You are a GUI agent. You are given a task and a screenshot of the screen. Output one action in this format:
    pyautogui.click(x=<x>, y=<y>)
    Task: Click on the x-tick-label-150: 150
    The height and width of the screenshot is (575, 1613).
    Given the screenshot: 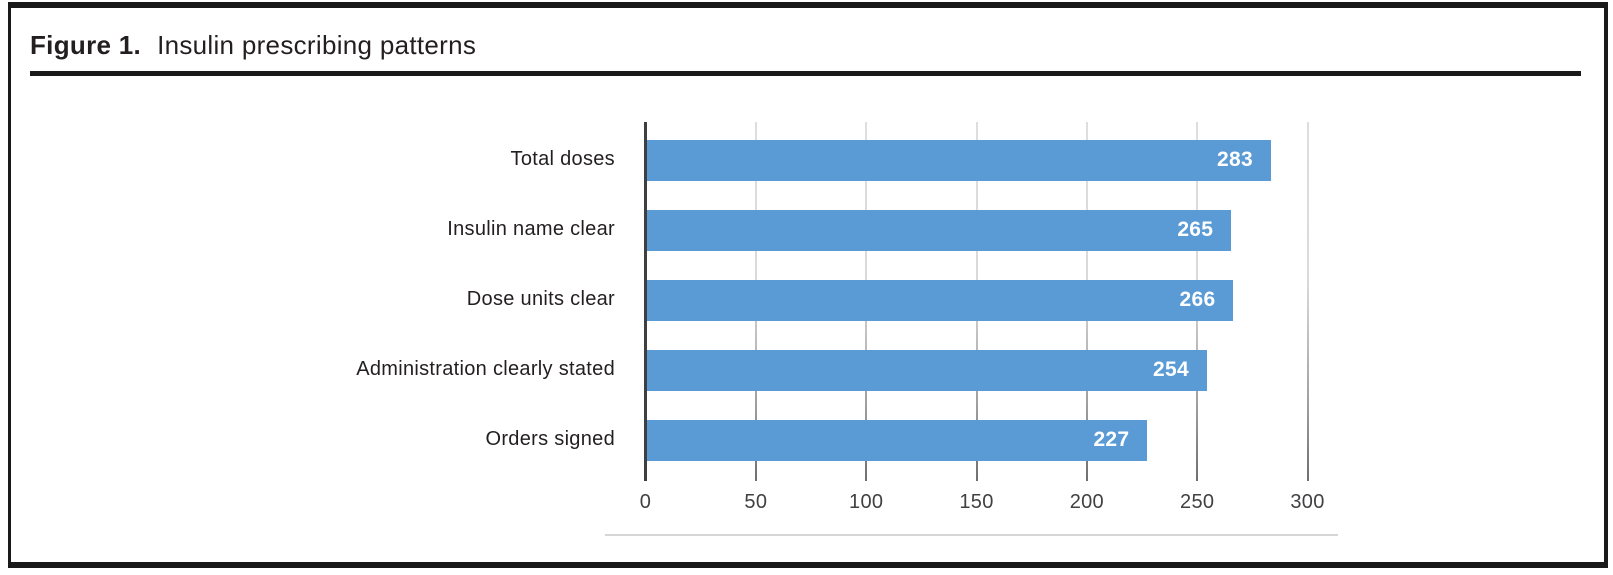 What is the action you would take?
    pyautogui.click(x=976, y=502)
    